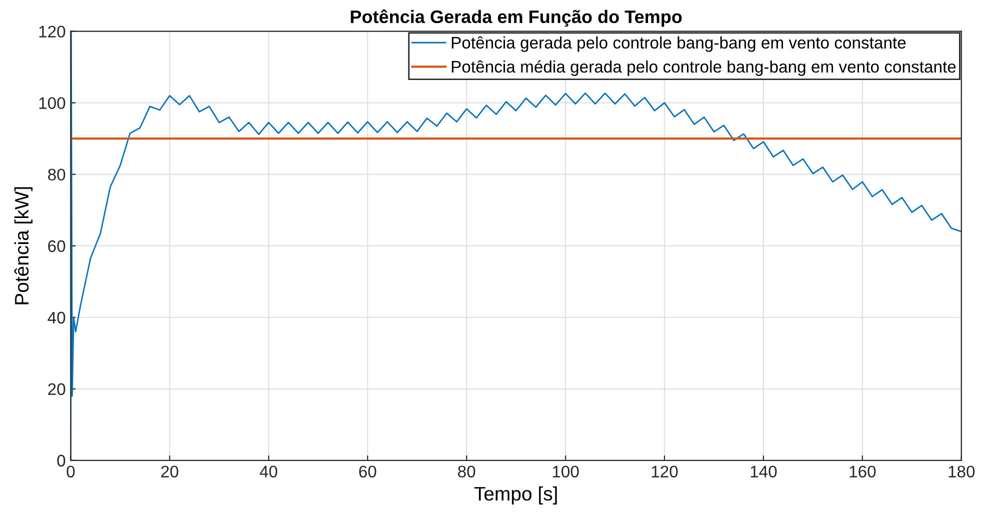  I want to click on chart-title: Potência Gerada em Função do Tempo, so click(516, 18).